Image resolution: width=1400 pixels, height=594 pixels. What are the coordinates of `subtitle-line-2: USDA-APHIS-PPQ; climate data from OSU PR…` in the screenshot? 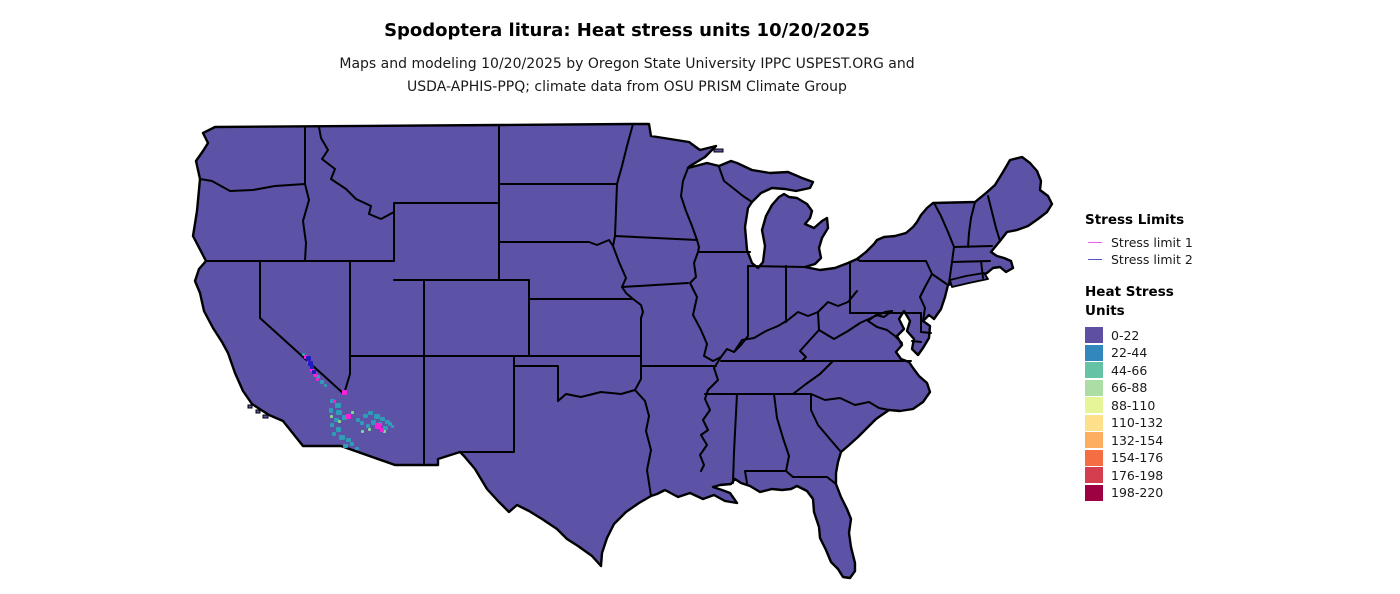 It's located at (627, 87).